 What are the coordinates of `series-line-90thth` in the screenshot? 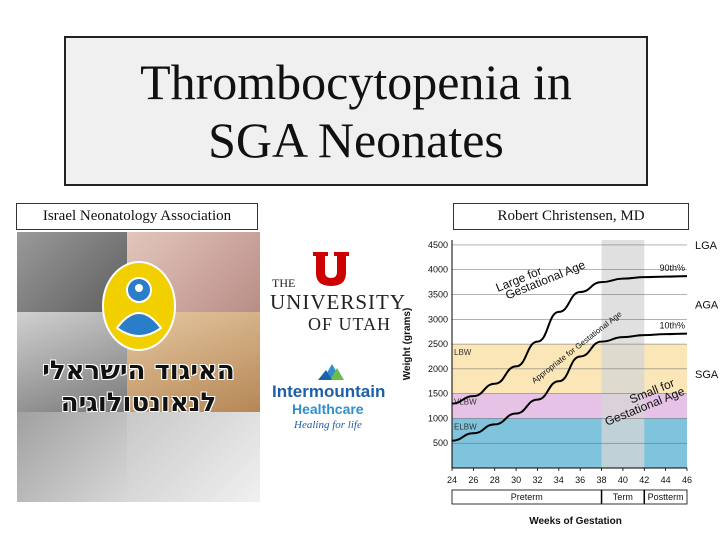 It's located at (569, 340).